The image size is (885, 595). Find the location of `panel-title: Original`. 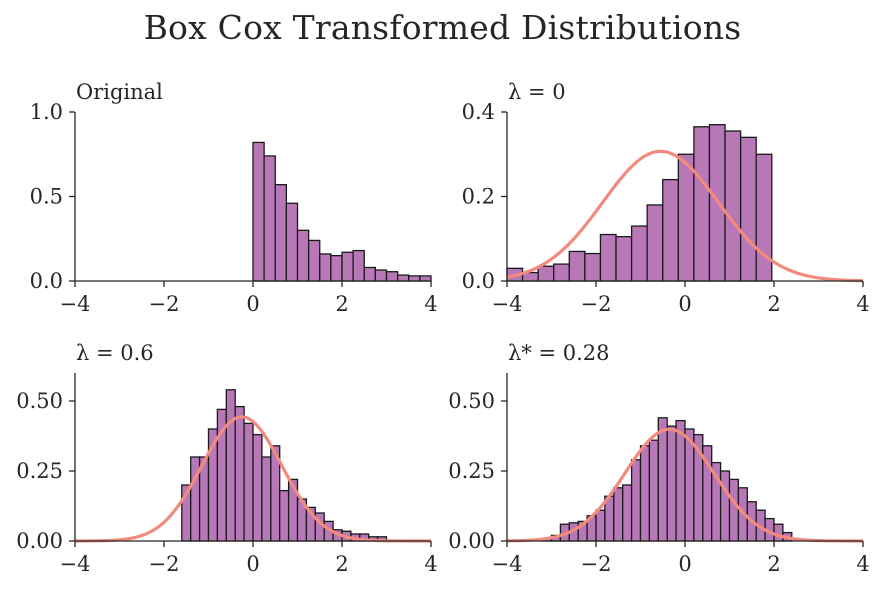

panel-title: Original is located at coordinates (119, 92).